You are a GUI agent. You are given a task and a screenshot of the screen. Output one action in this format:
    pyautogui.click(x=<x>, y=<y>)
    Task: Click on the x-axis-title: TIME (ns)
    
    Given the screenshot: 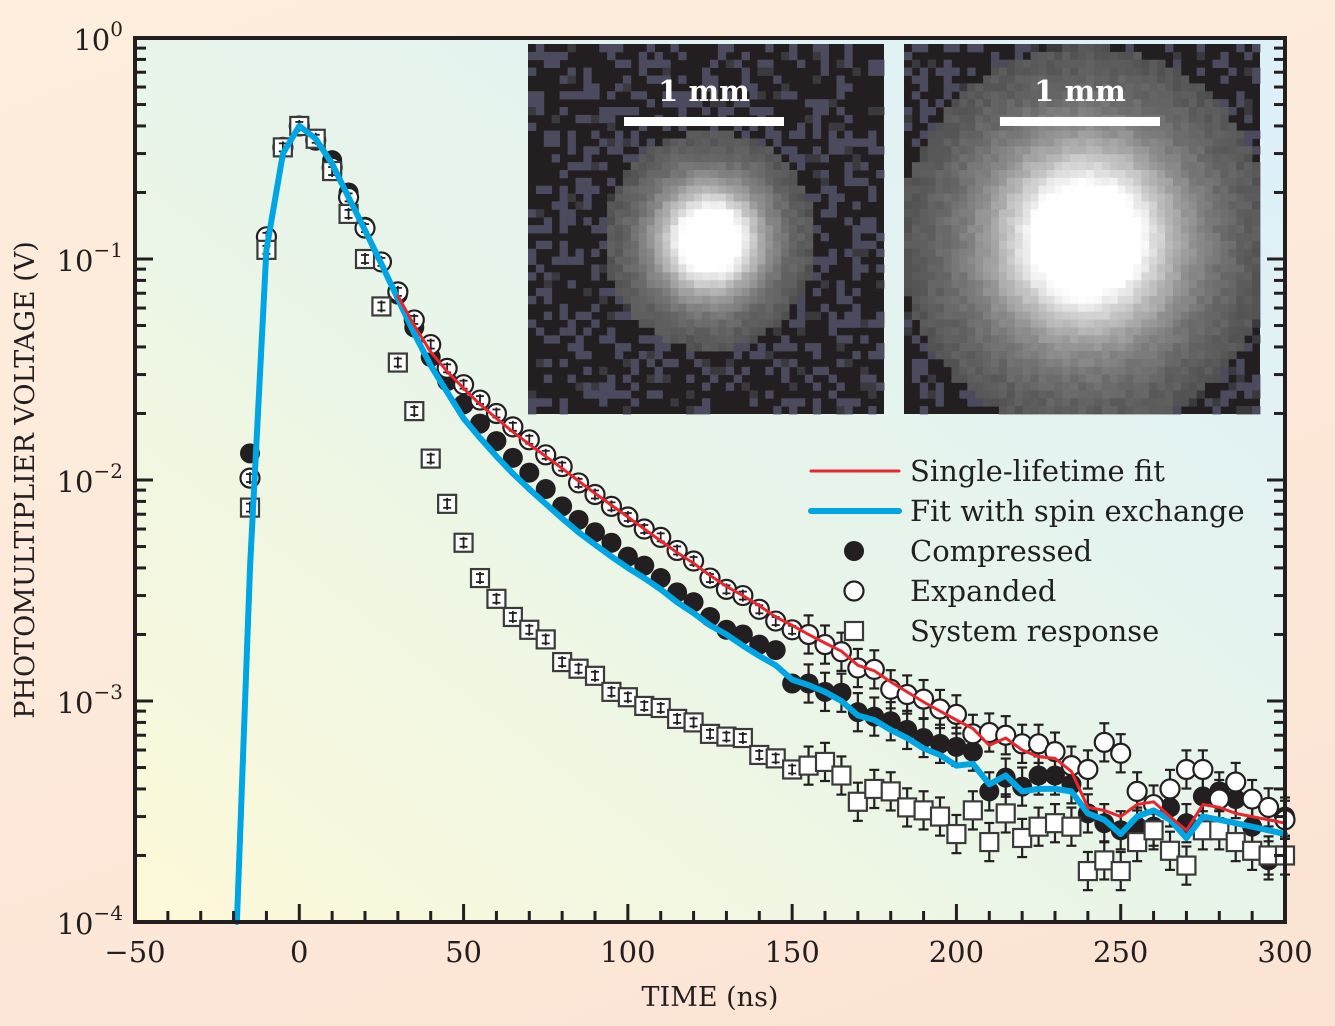 What is the action you would take?
    pyautogui.click(x=710, y=997)
    